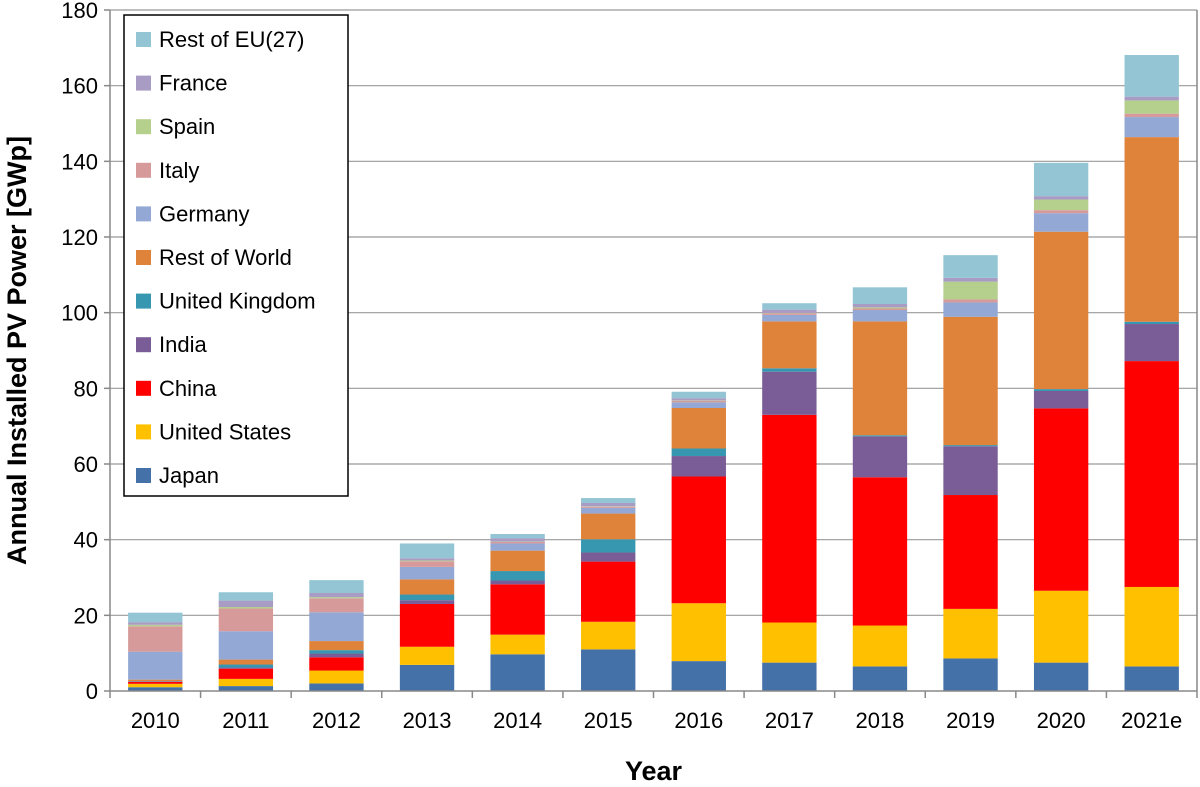 This screenshot has width=1200, height=787. I want to click on legend-label: China, so click(188, 388).